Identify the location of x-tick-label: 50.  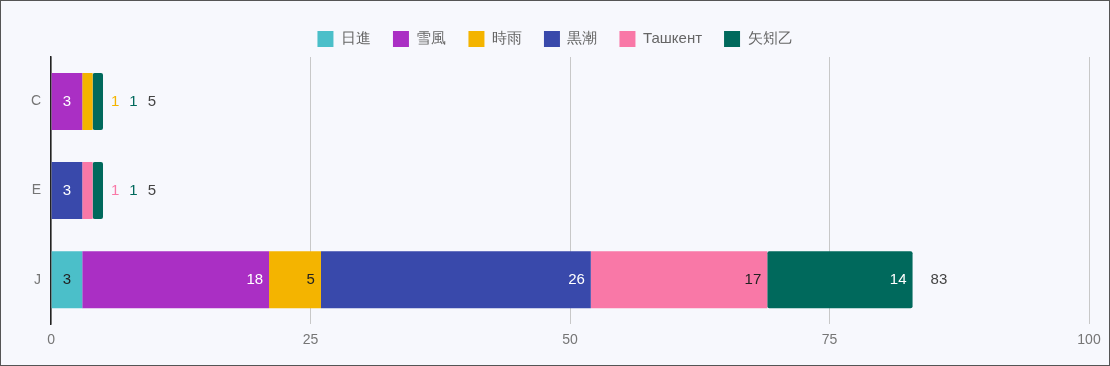
(570, 339).